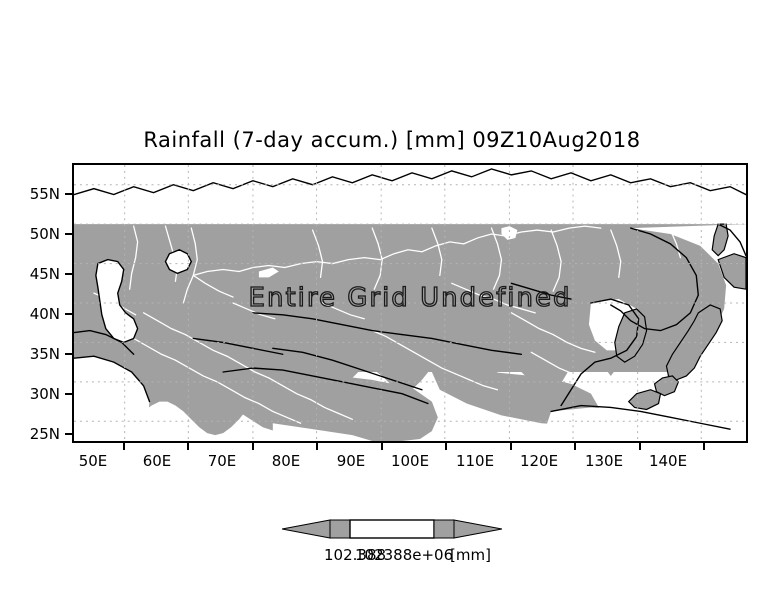  Describe the element at coordinates (68, 434) in the screenshot. I see `lat-tick-25n` at that location.